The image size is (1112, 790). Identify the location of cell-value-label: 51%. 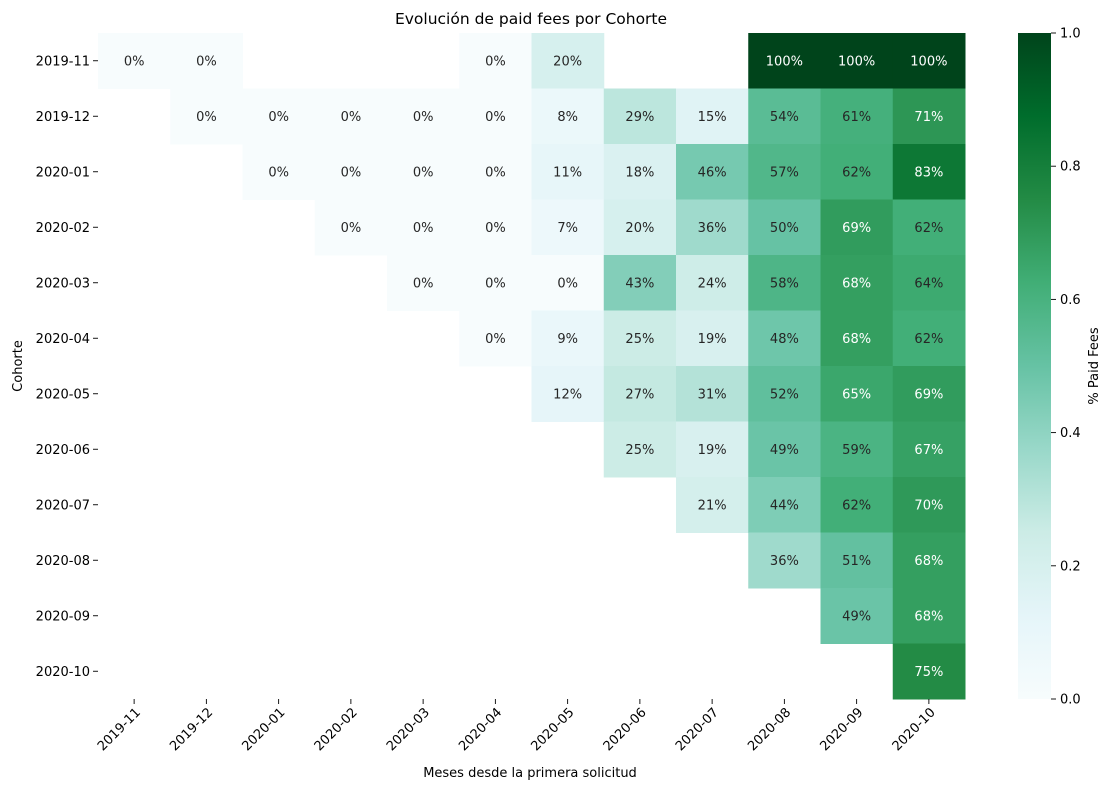
(856, 561).